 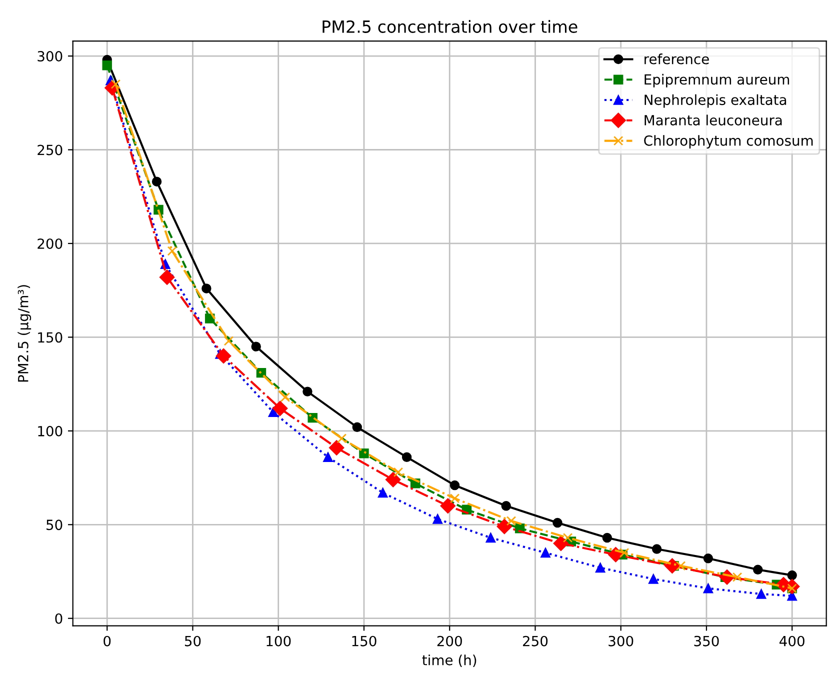 What do you see at coordinates (107, 641) in the screenshot?
I see `x-tick-label: 0` at bounding box center [107, 641].